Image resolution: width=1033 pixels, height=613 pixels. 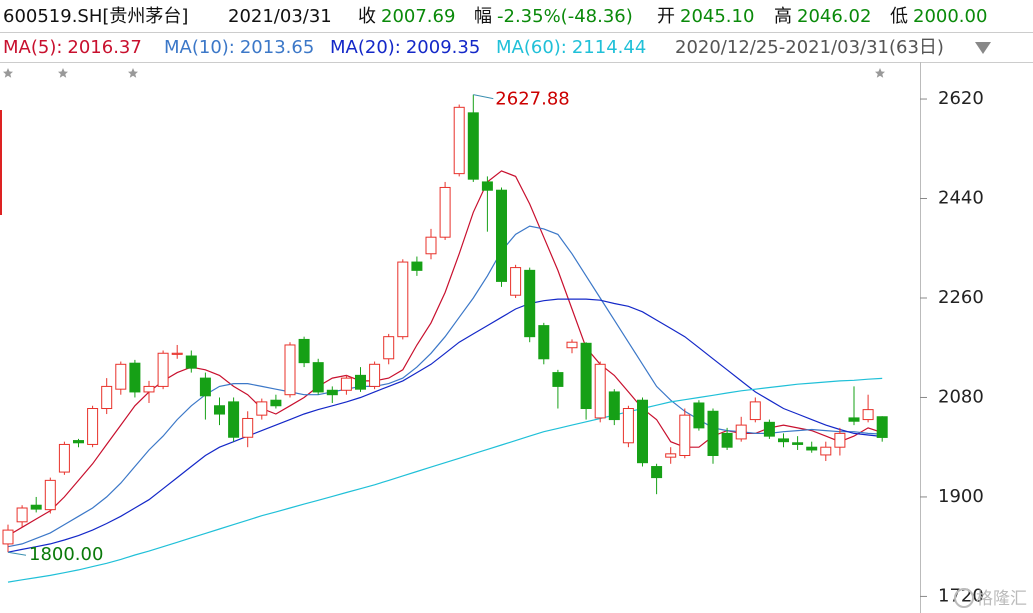 I want to click on y-tick-label: 2080, so click(x=961, y=396).